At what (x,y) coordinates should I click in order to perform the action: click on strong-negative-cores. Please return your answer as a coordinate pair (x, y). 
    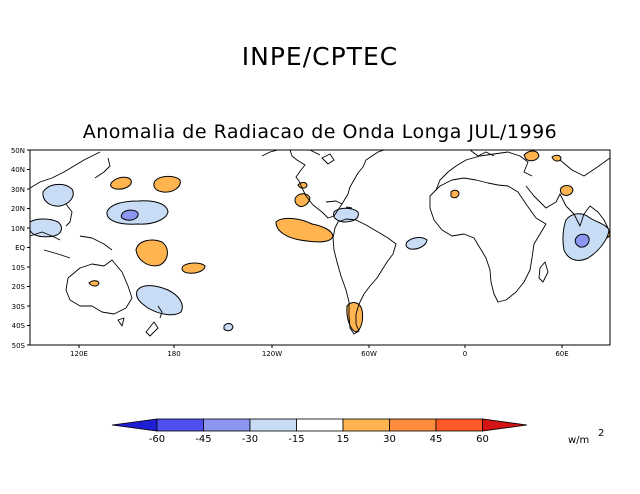
    Looking at the image, I should click on (355, 228).